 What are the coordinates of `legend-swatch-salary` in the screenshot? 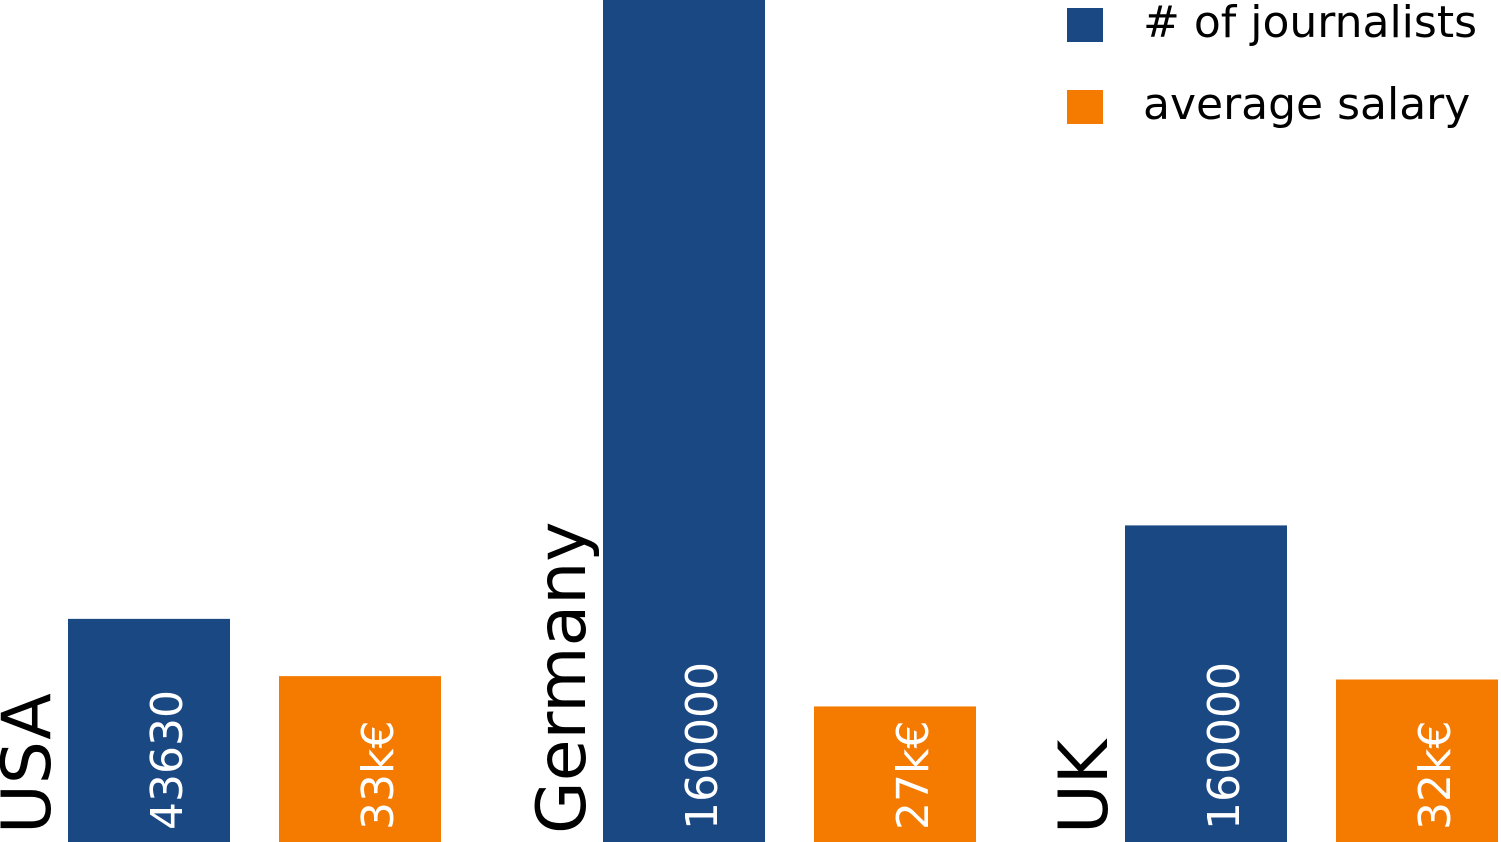 It's located at (1085, 107).